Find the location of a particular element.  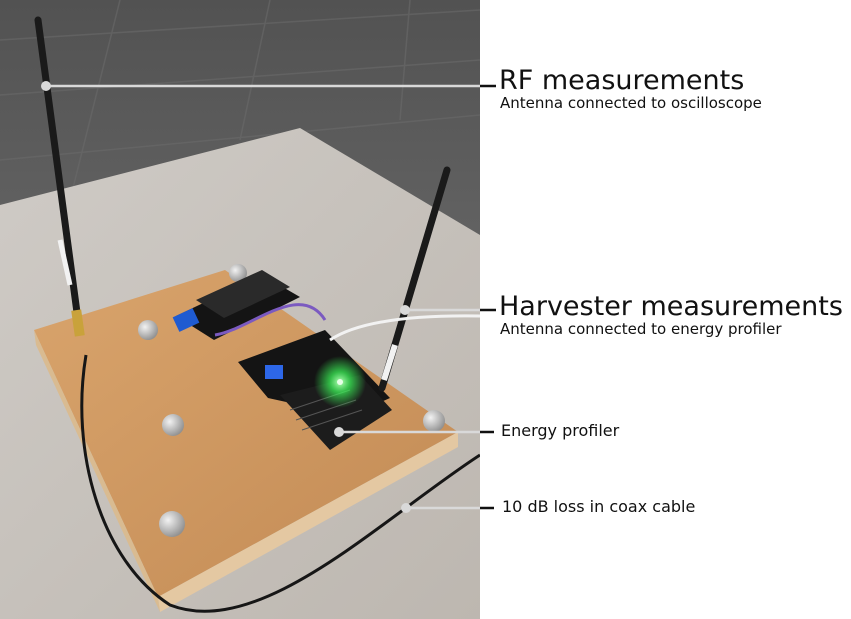

energy-profiler-label: Energy profiler is located at coordinates (560, 430).